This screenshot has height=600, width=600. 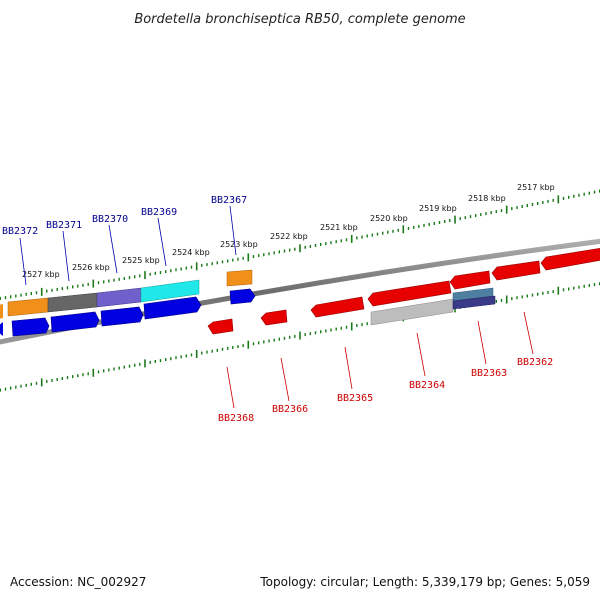 I want to click on feature-box-gray, so click(x=72, y=302).